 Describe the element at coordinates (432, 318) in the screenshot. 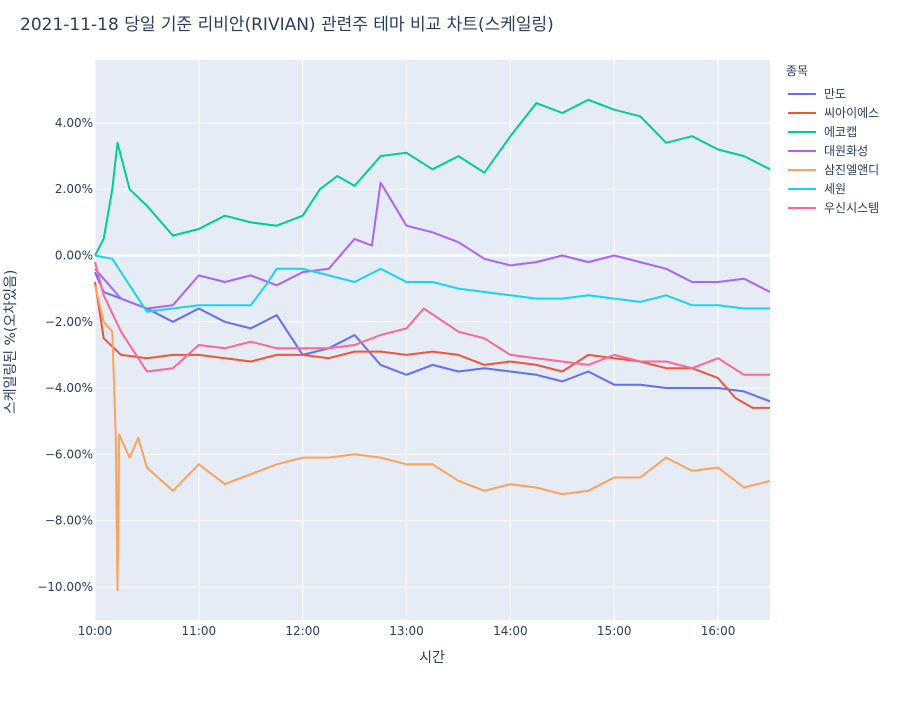

I see `series-line-우신시스템` at that location.